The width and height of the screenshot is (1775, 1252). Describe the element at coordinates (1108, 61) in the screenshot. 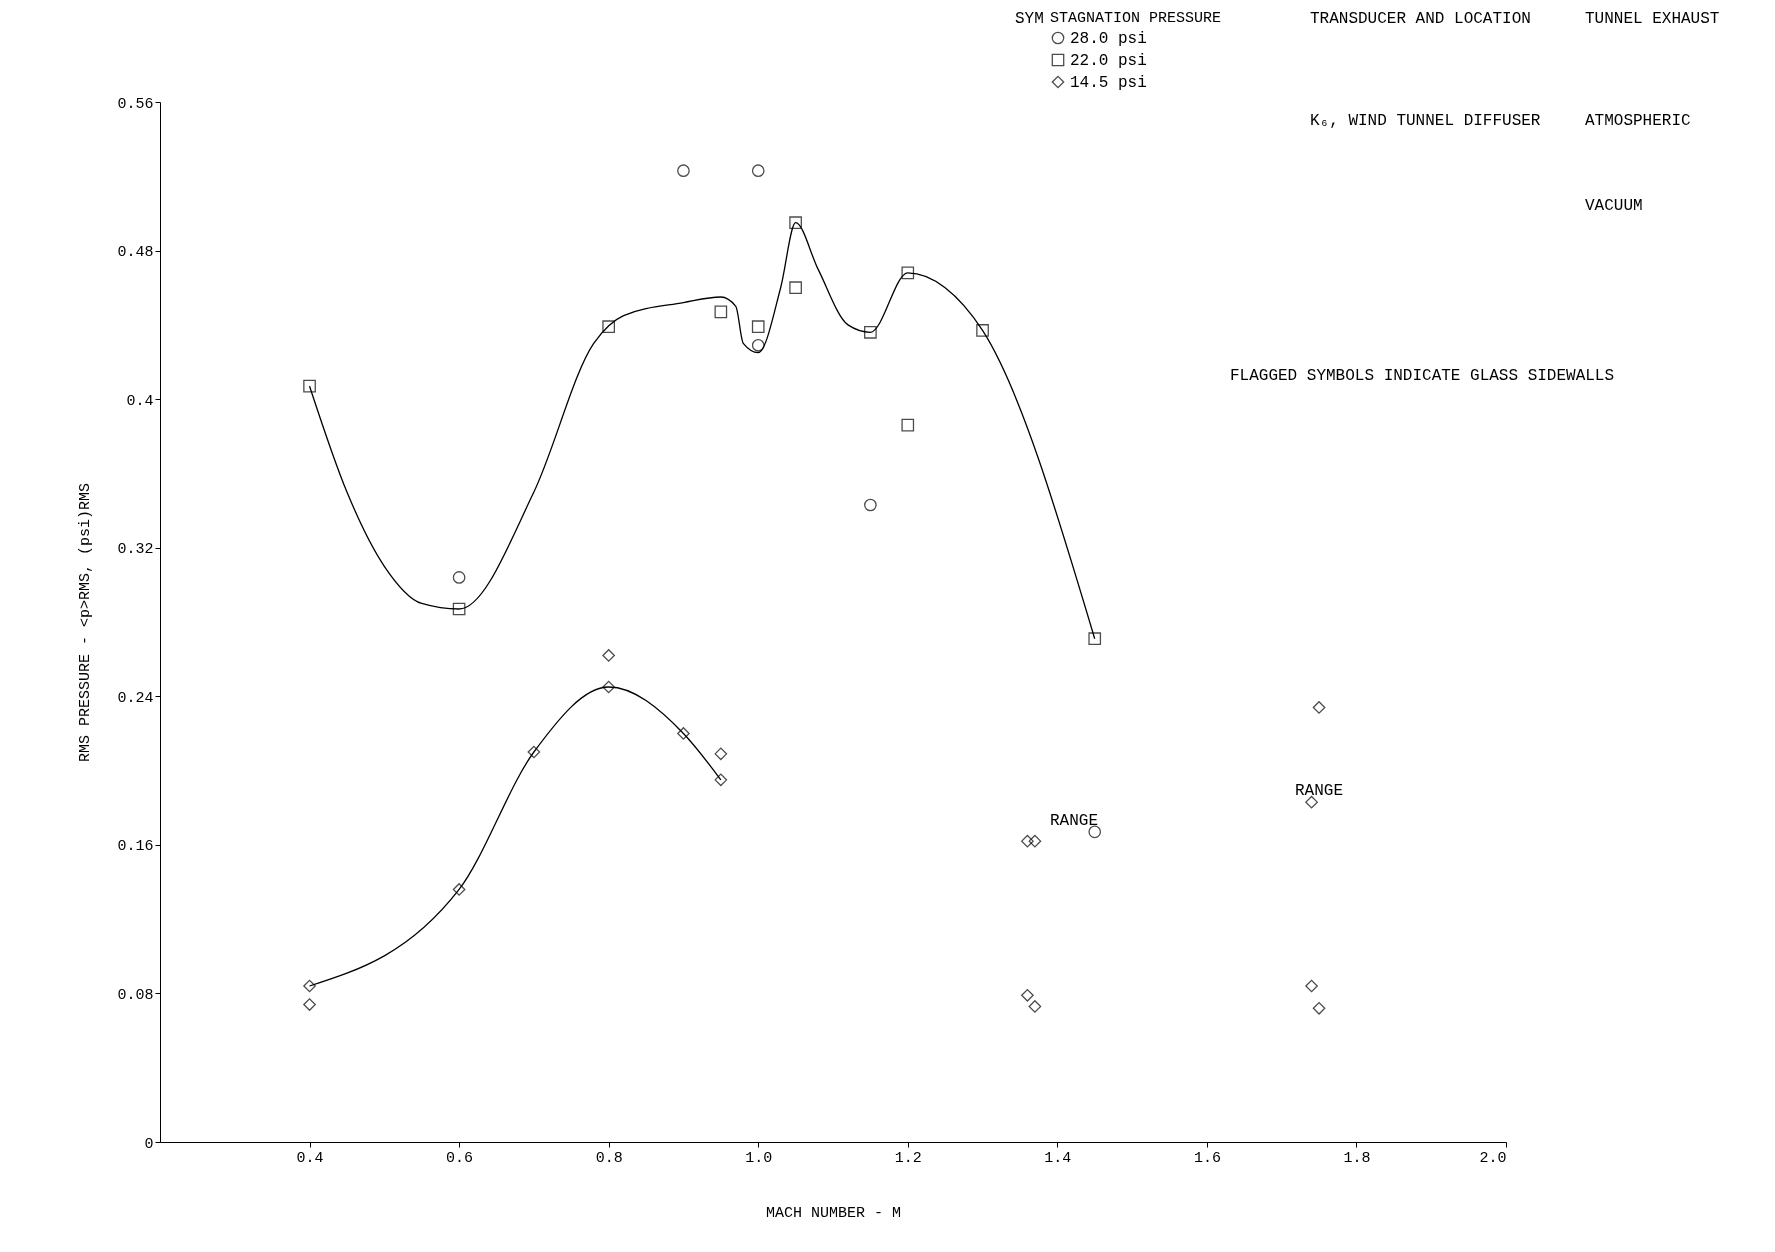

I see `legend-label: 22.0 psi` at that location.